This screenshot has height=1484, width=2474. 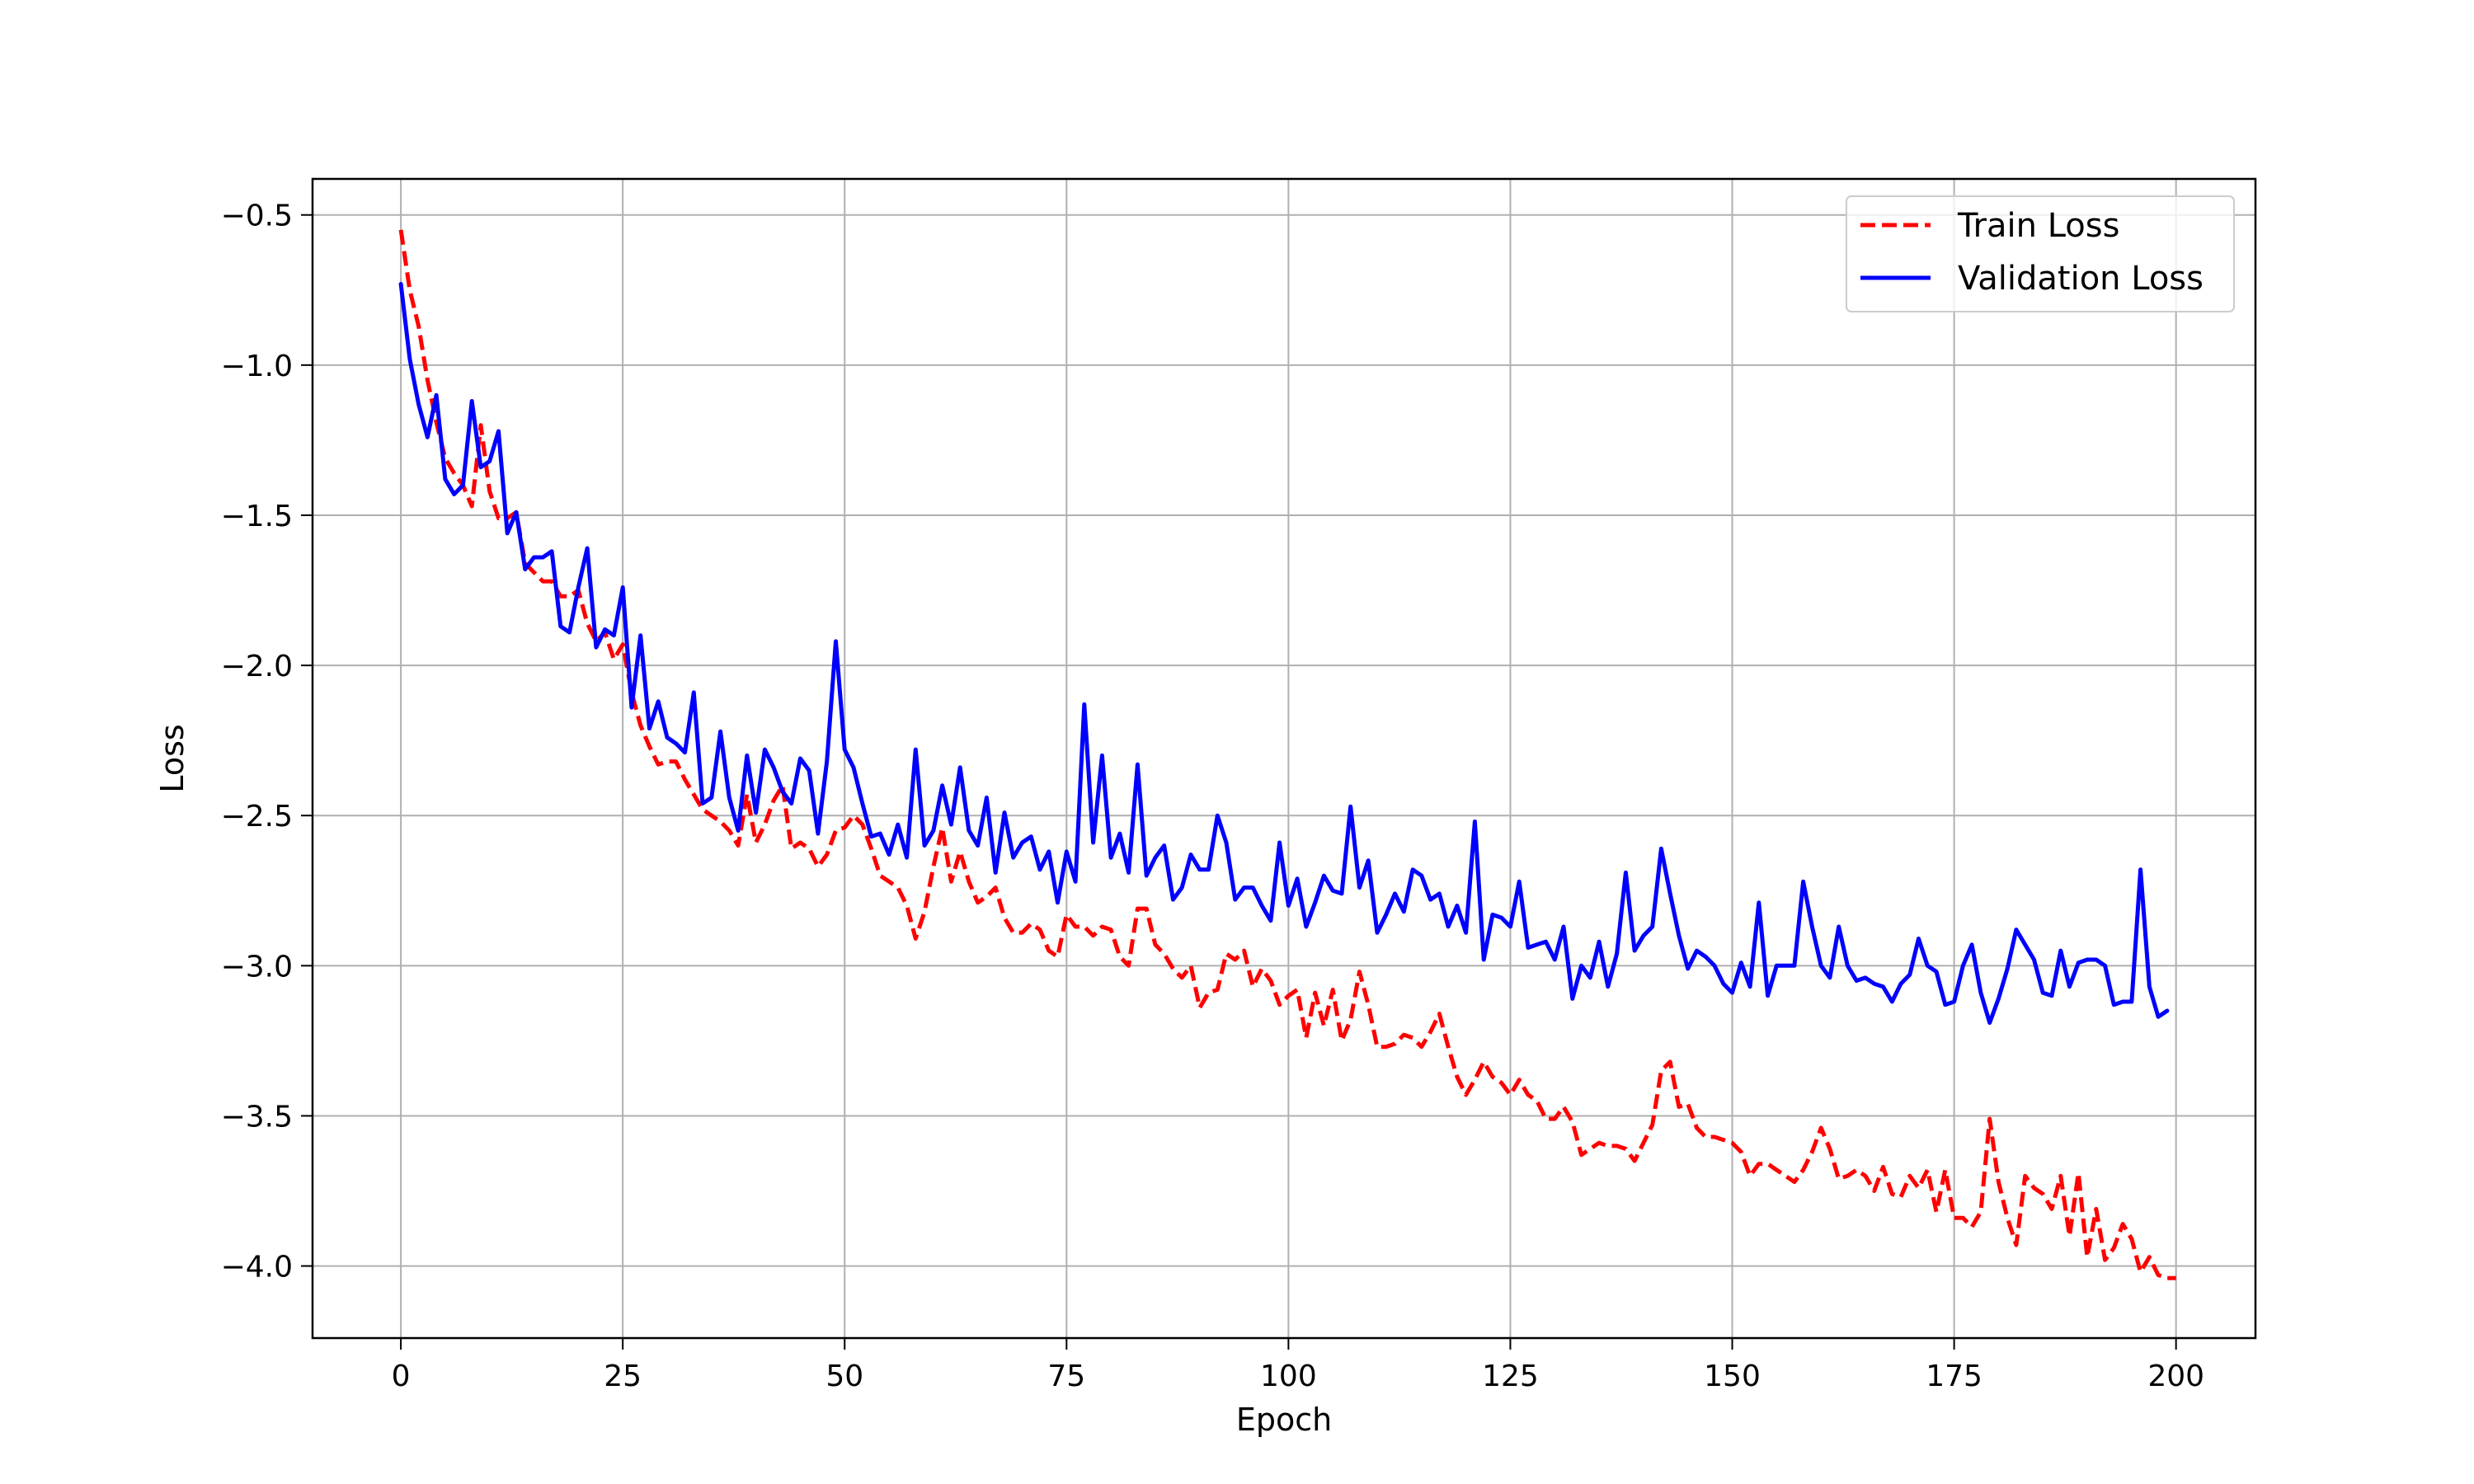 What do you see at coordinates (257, 1117) in the screenshot?
I see `y-tick-label: −3.5` at bounding box center [257, 1117].